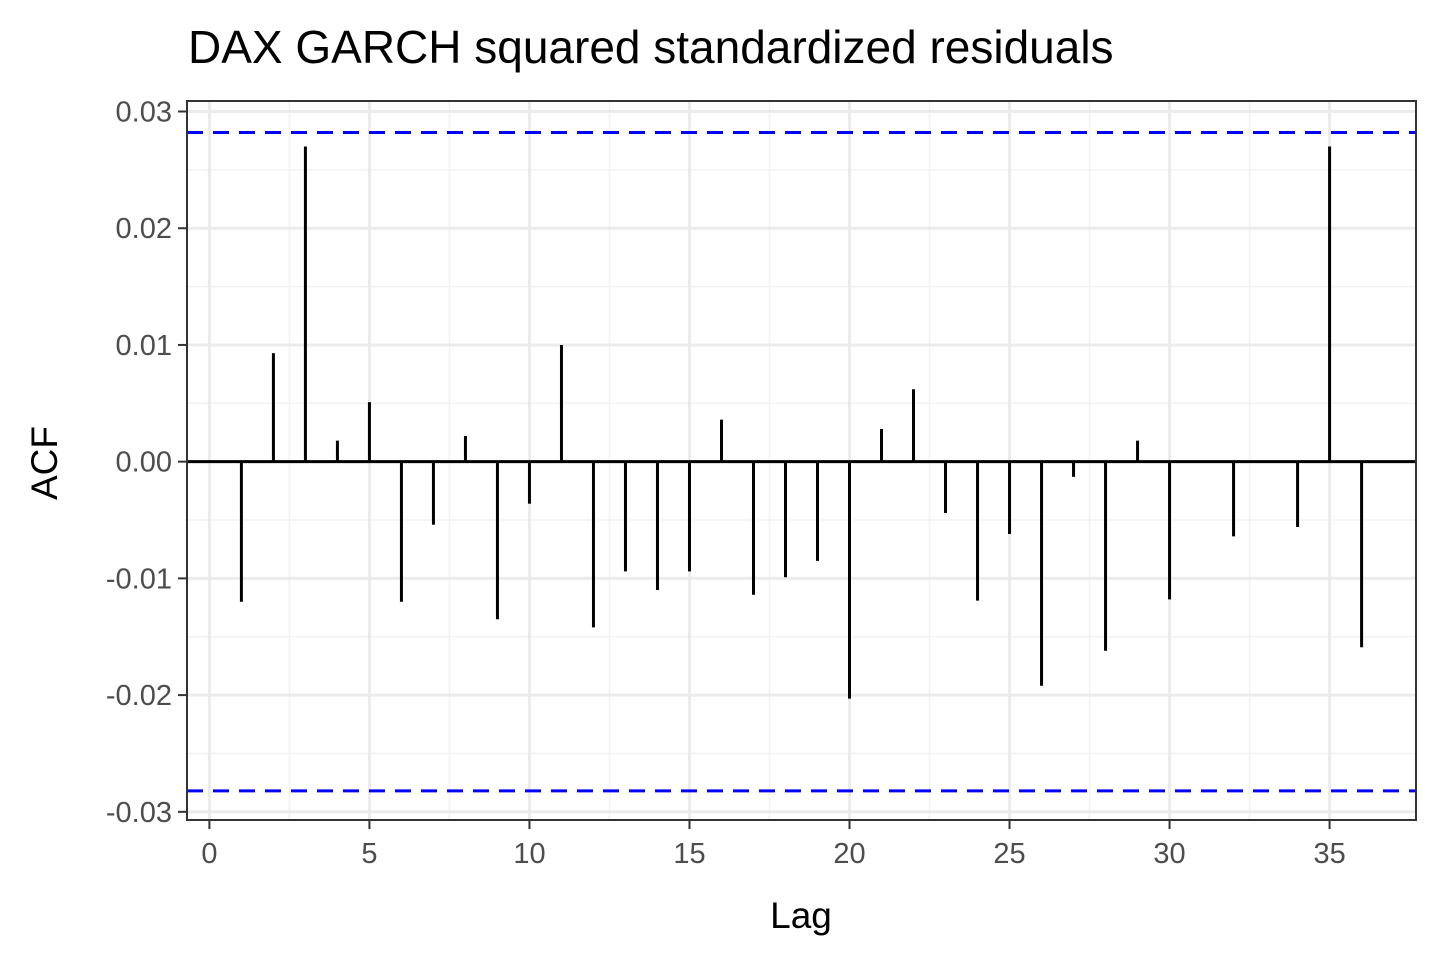 This screenshot has width=1440, height=960. What do you see at coordinates (773, 845) in the screenshot?
I see `x-axis-ticks: 0 5 10 15 20 25 30 35` at bounding box center [773, 845].